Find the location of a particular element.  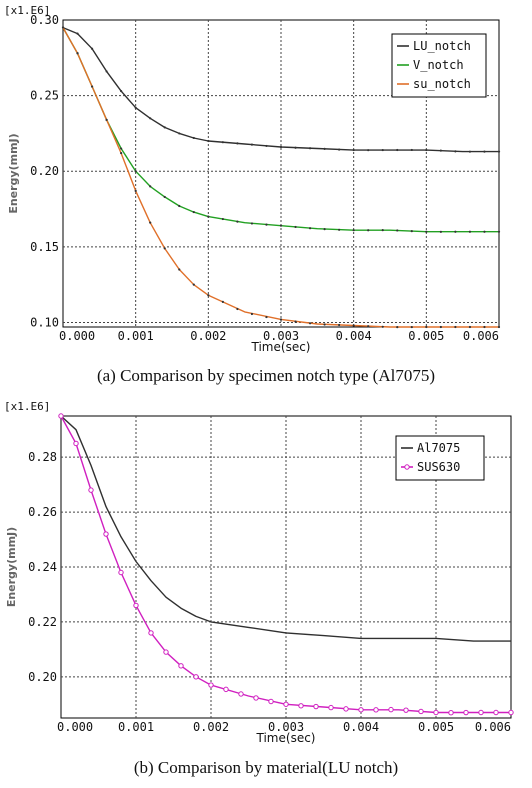

a-x-tick-label: 0.000 is located at coordinates (77, 336).